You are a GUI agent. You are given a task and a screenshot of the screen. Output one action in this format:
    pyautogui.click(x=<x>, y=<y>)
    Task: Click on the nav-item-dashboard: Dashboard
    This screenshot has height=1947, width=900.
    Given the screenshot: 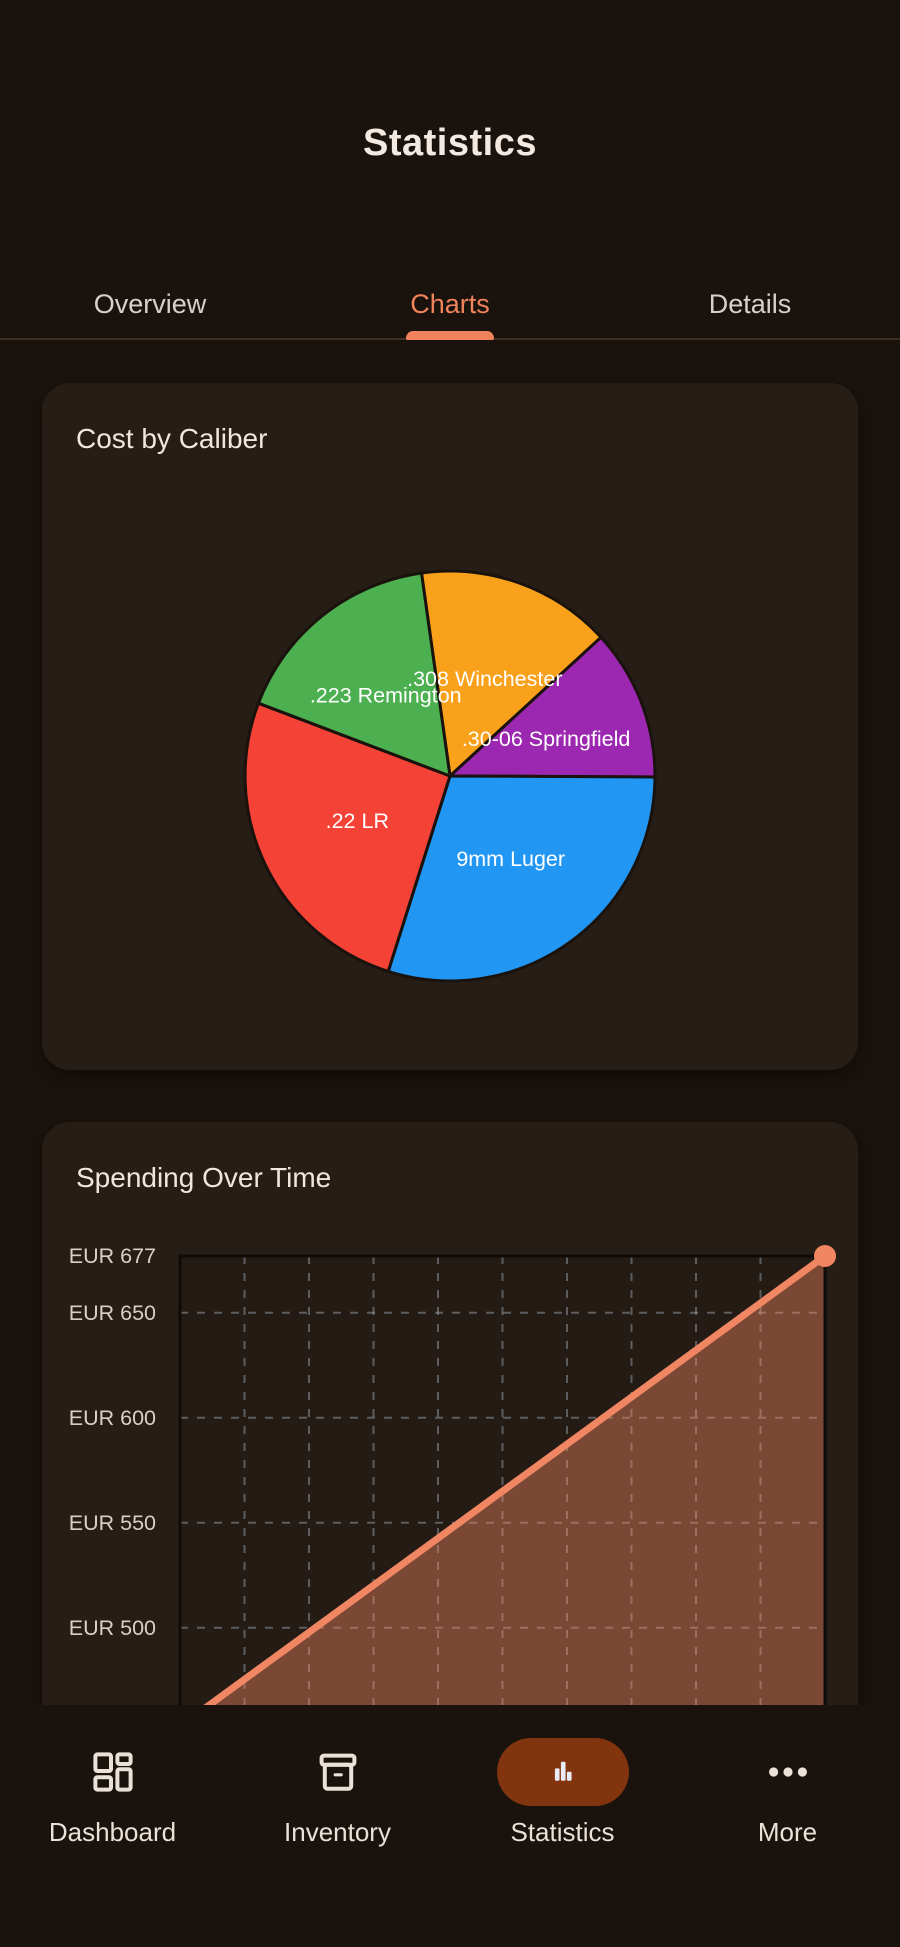 What is the action you would take?
    pyautogui.click(x=112, y=1826)
    